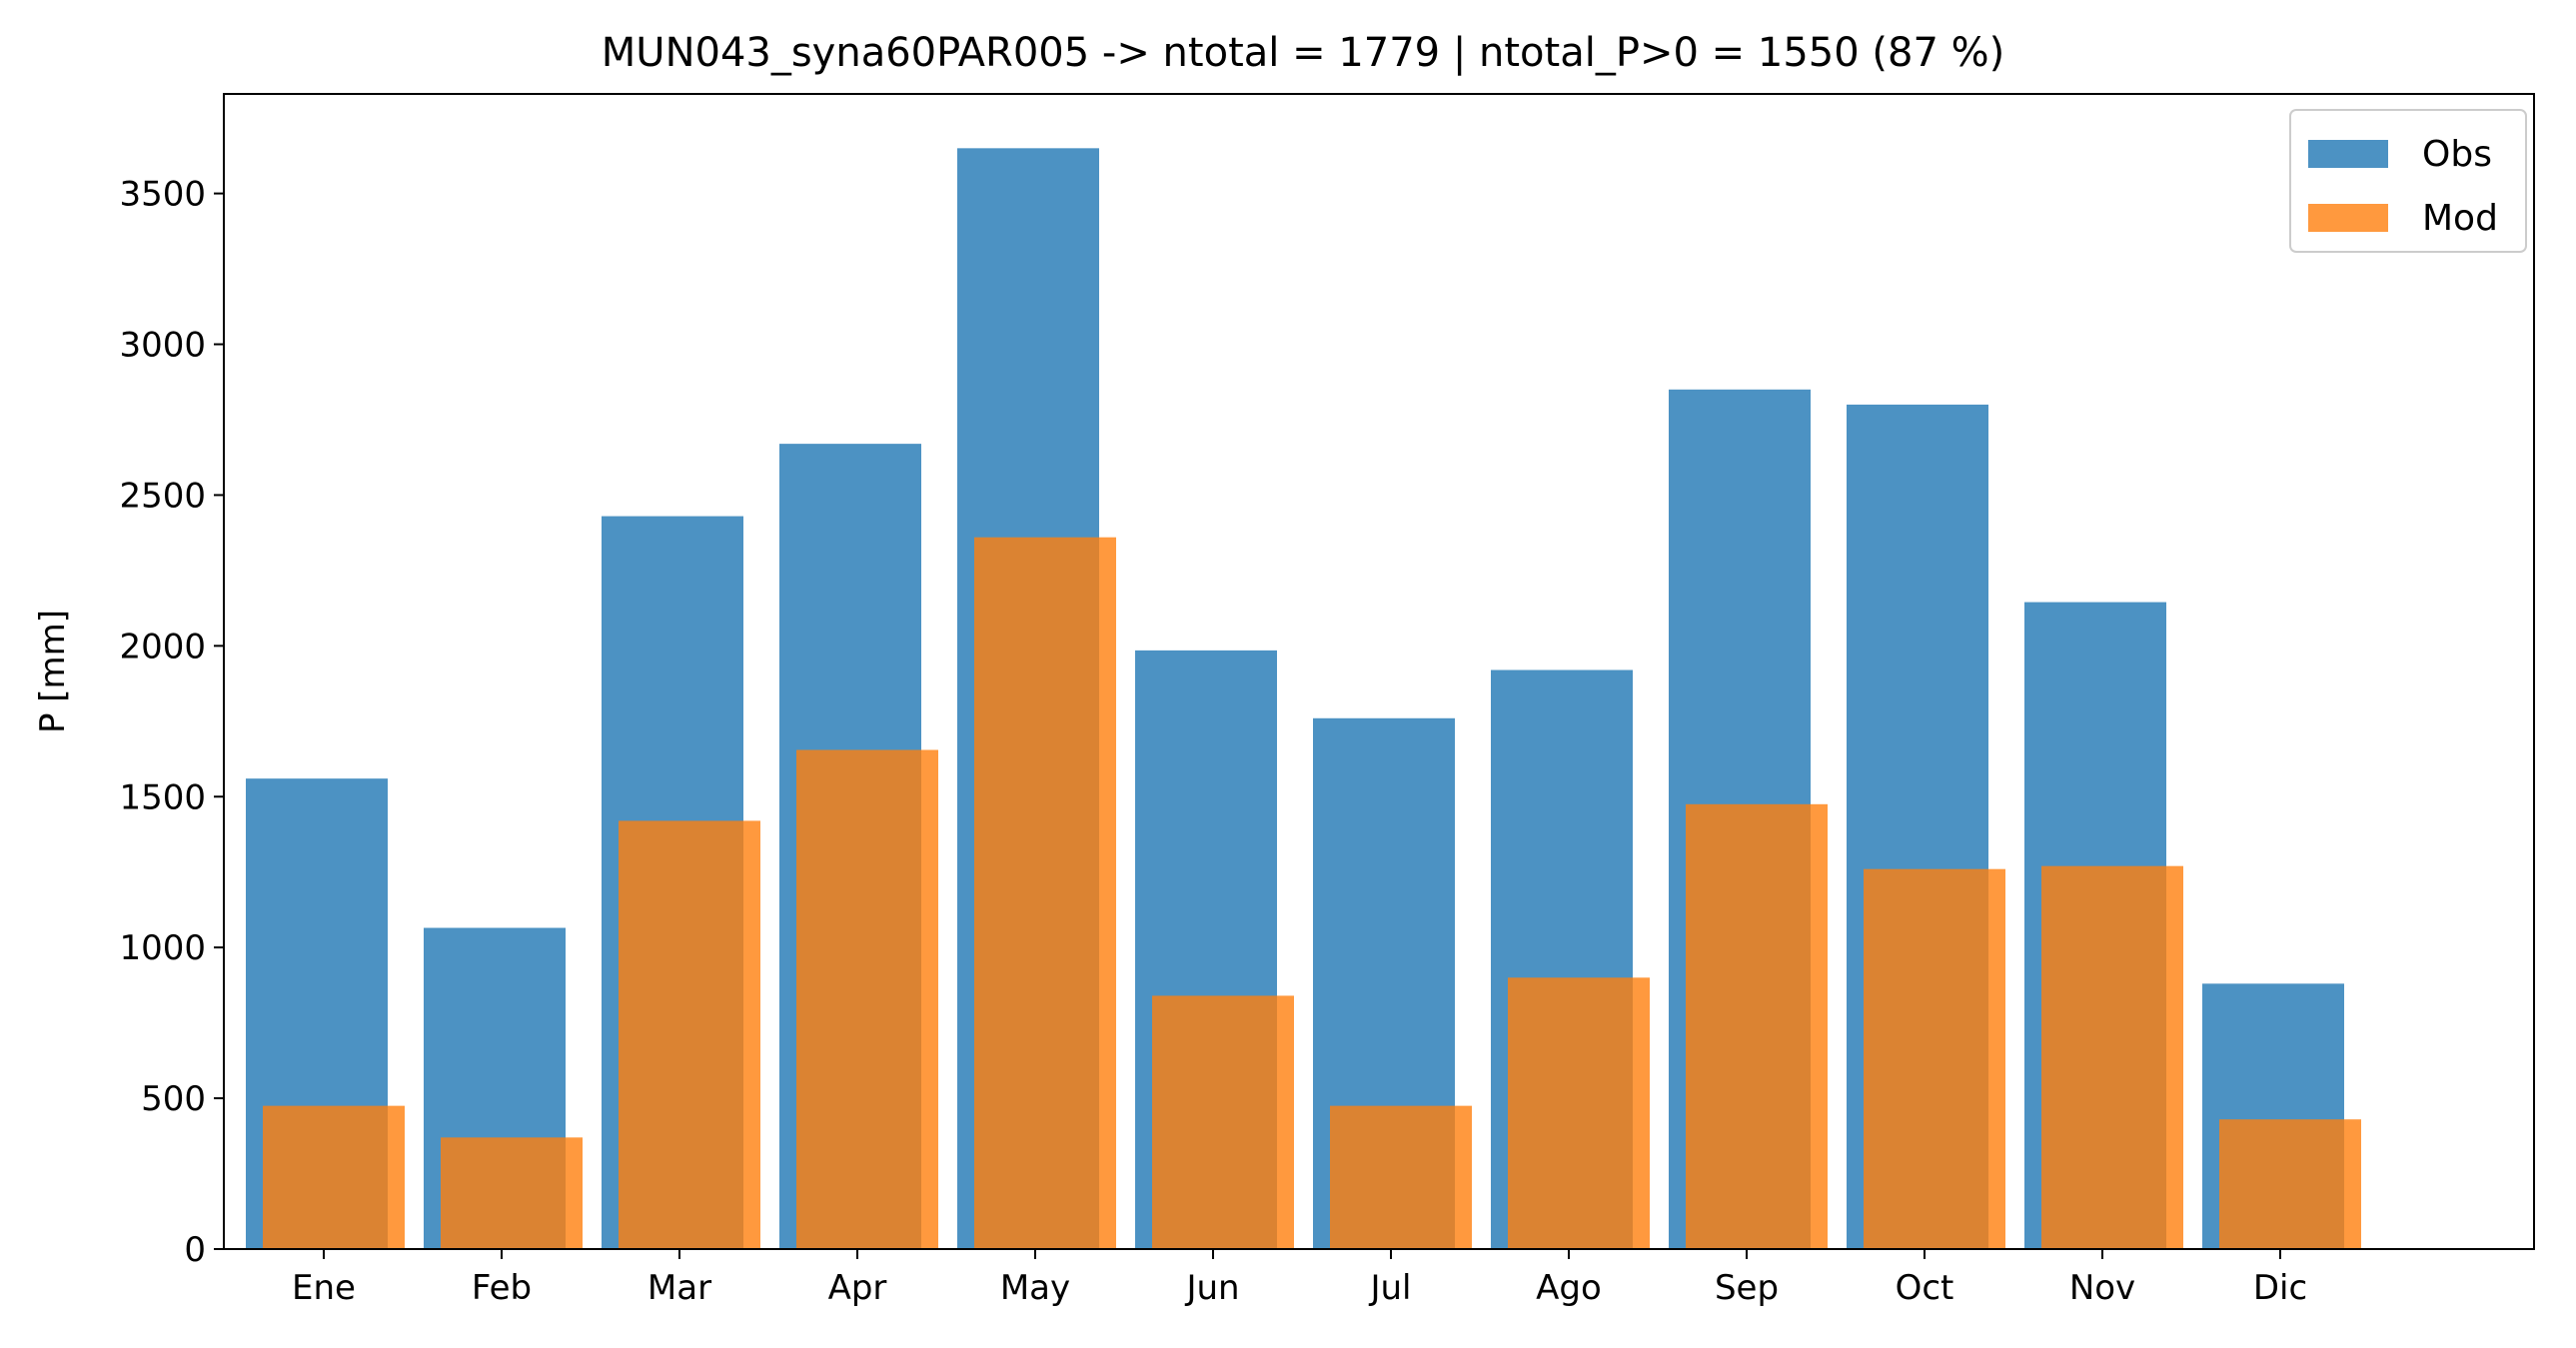 The height and width of the screenshot is (1348, 2576). What do you see at coordinates (1211, 1288) in the screenshot?
I see `x-tick-label-jun: Jun` at bounding box center [1211, 1288].